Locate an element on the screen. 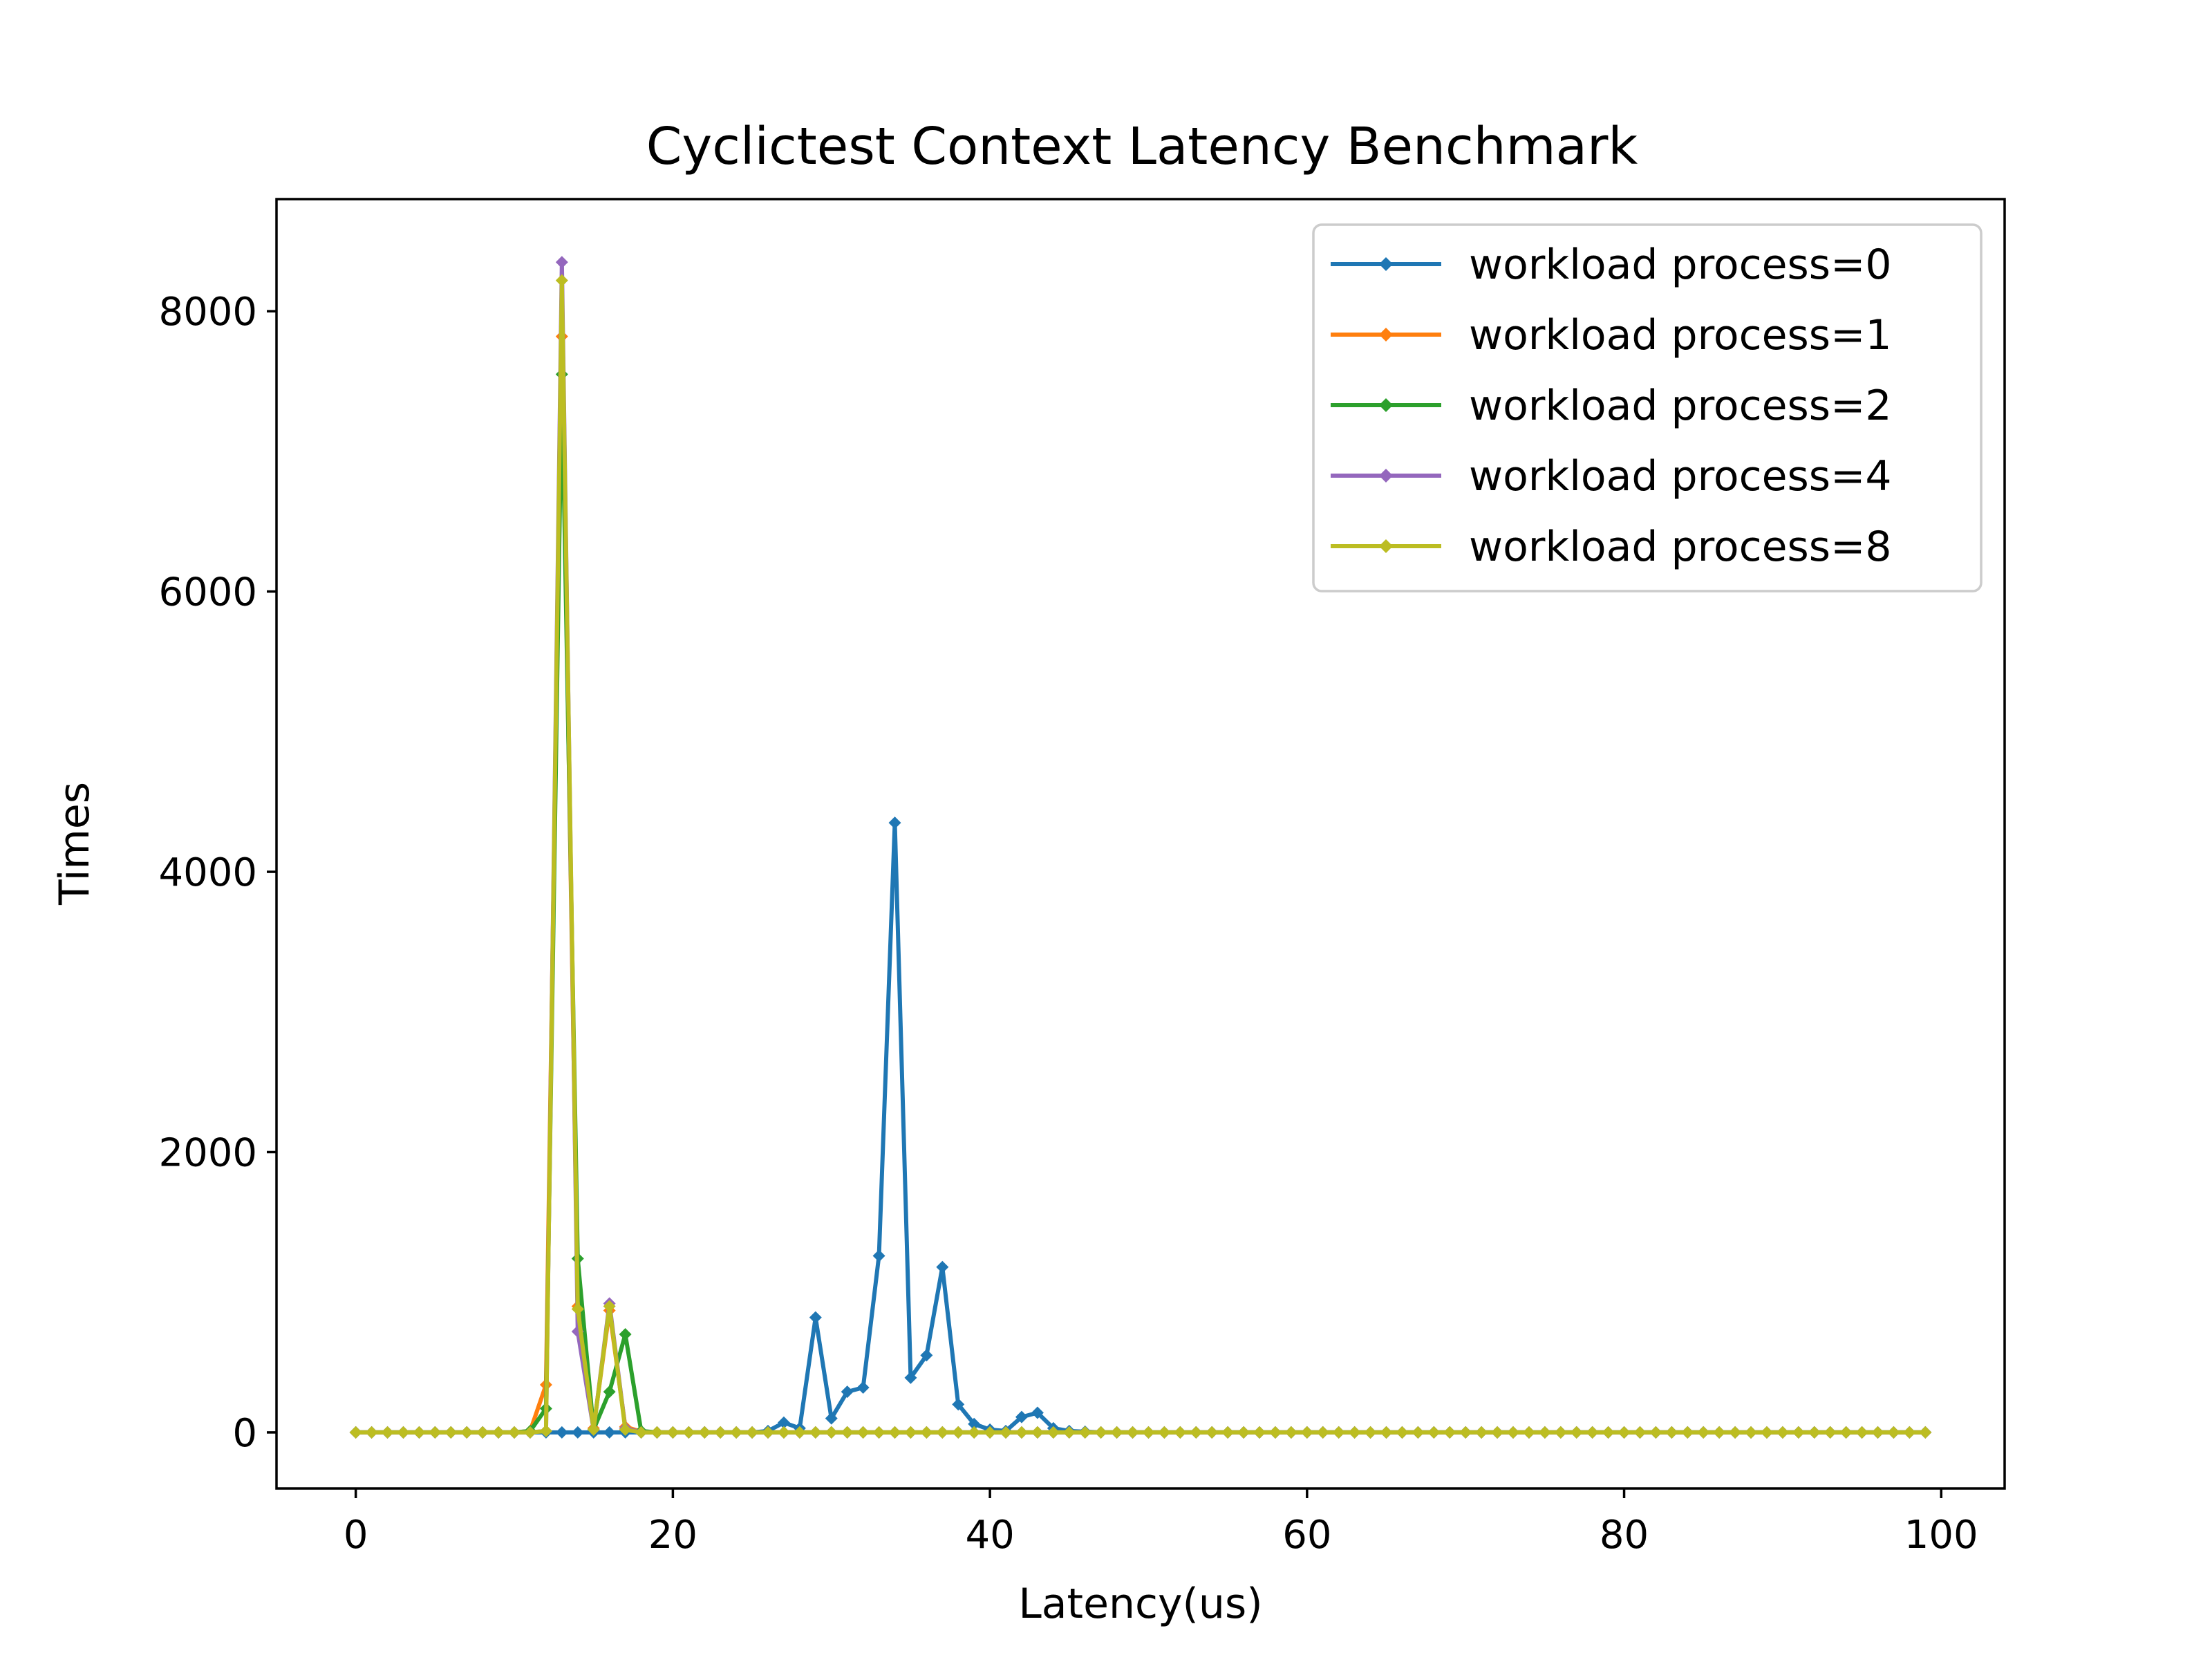 The height and width of the screenshot is (1662, 2212). x-tick-label: 20 is located at coordinates (672, 1535).